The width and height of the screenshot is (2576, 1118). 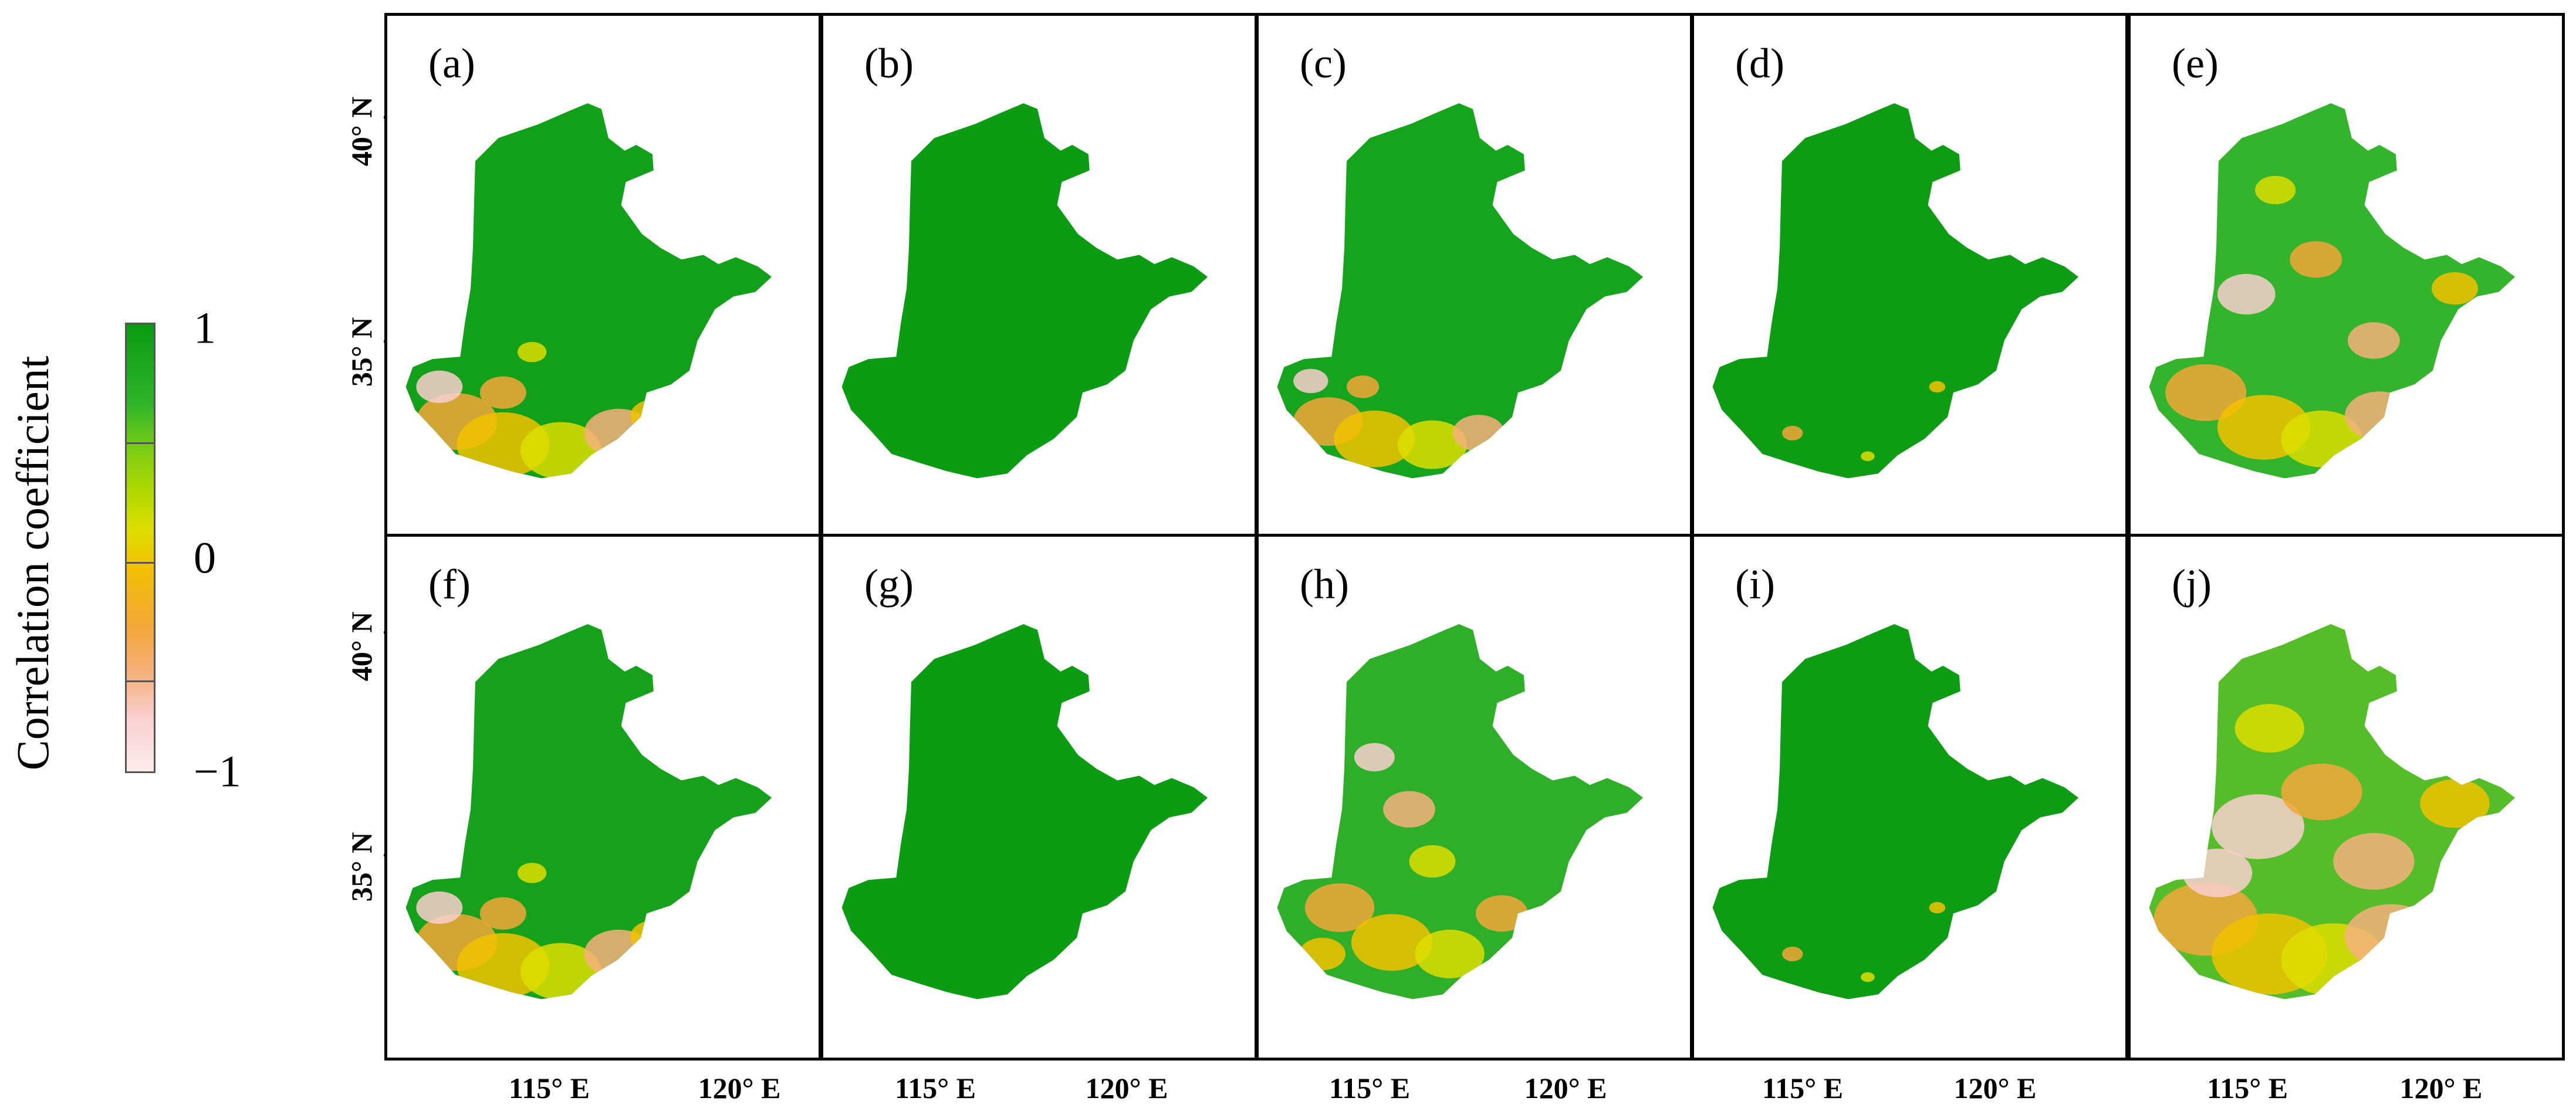 I want to click on panel-label: (d), so click(x=1759, y=63).